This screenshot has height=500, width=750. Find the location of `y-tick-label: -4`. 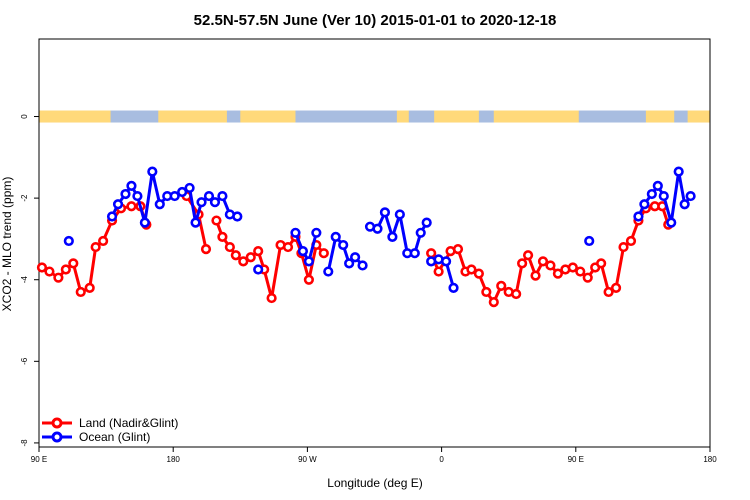

y-tick-label: -4 is located at coordinates (24, 280).